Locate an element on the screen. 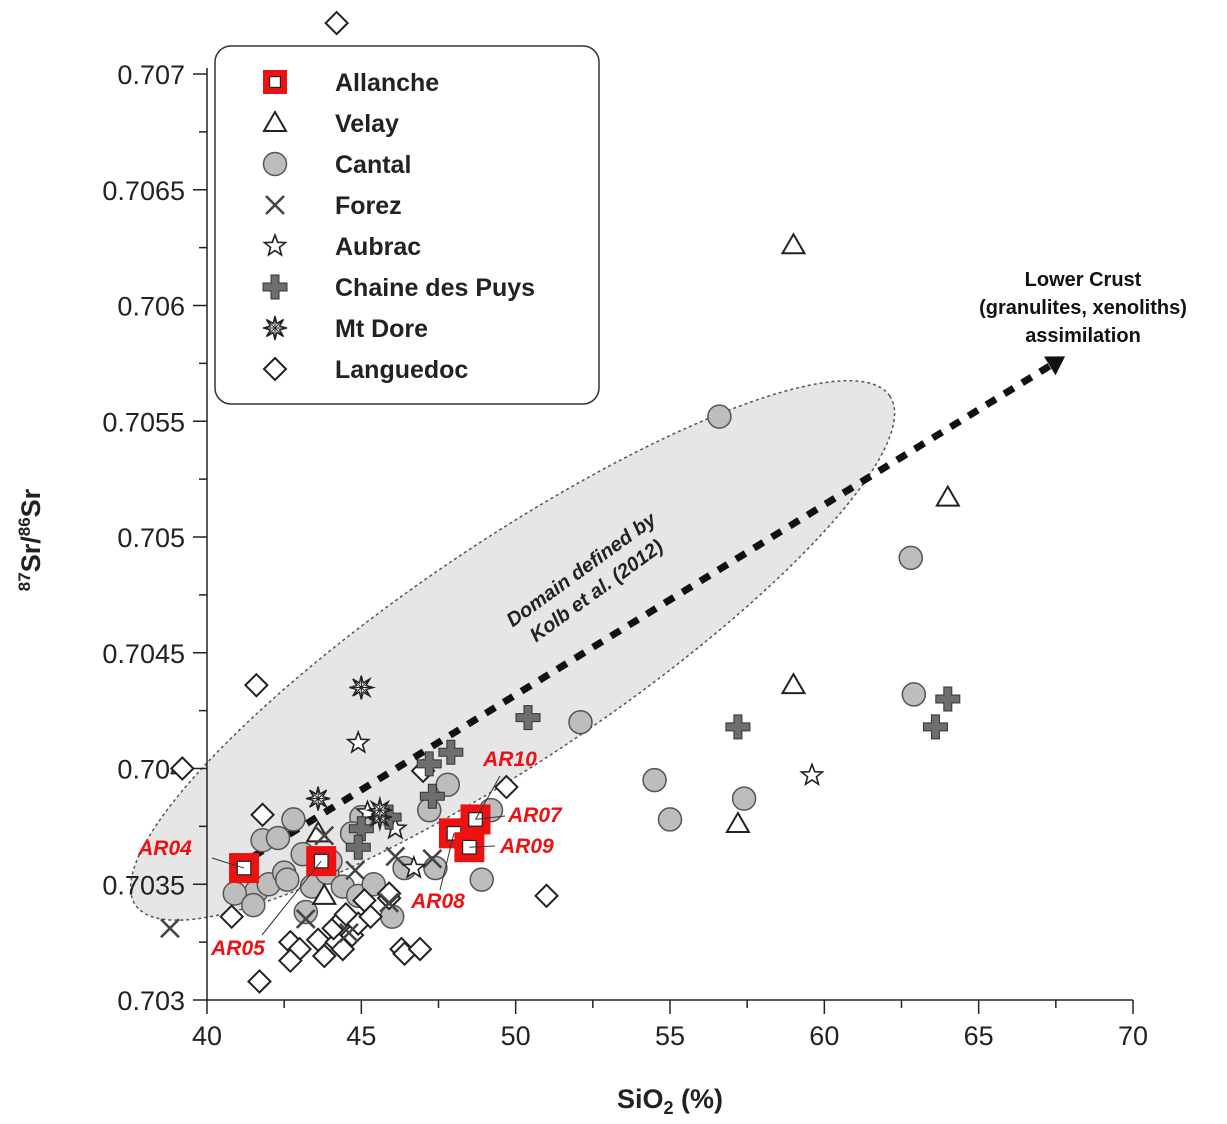  y-tick-label: 0.703 is located at coordinates (151, 1001).